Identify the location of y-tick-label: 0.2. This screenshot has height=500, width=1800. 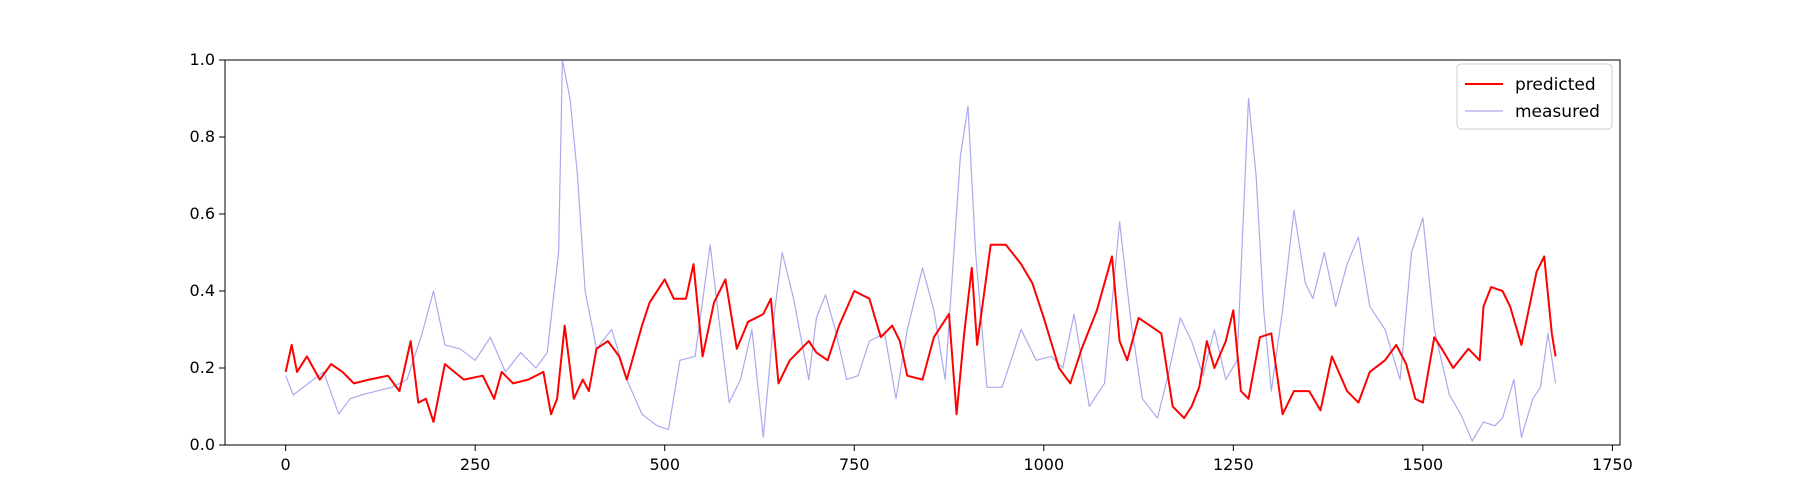
(202, 367).